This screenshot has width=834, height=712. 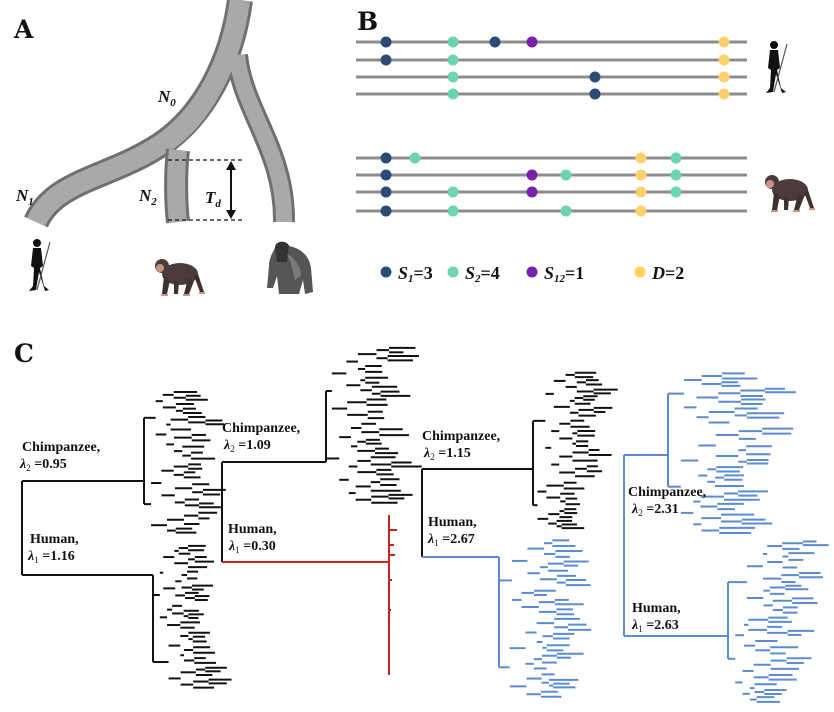 I want to click on genealogy-tree: Chimpanzee, λ2 =1.09 Human, λ1 =0.30, so click(x=321, y=510).